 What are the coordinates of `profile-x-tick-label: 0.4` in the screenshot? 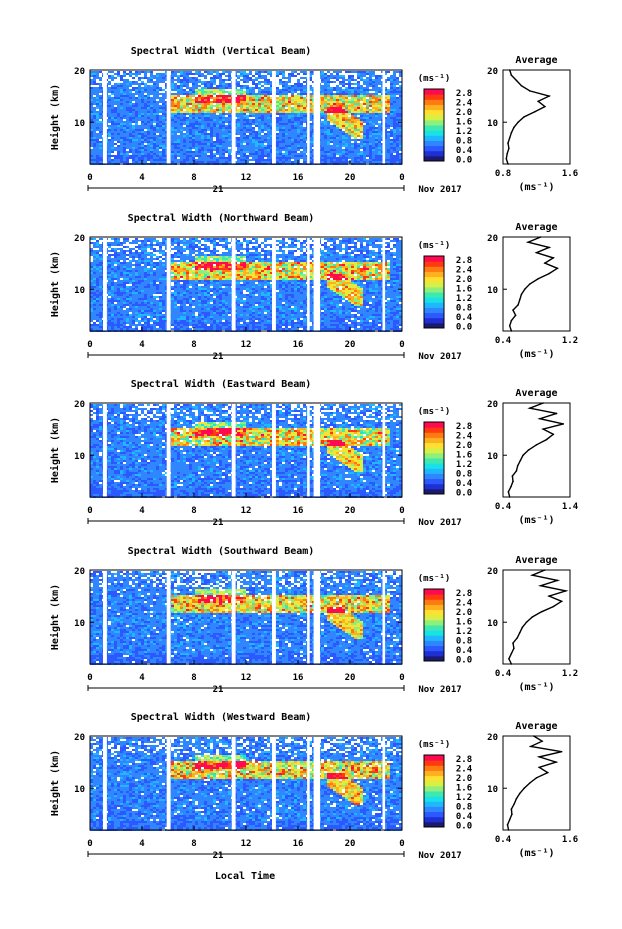 It's located at (503, 674).